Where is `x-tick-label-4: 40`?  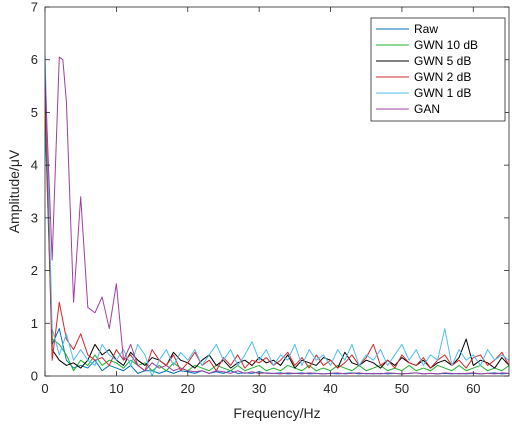 x-tick-label-4: 40 is located at coordinates (330, 388).